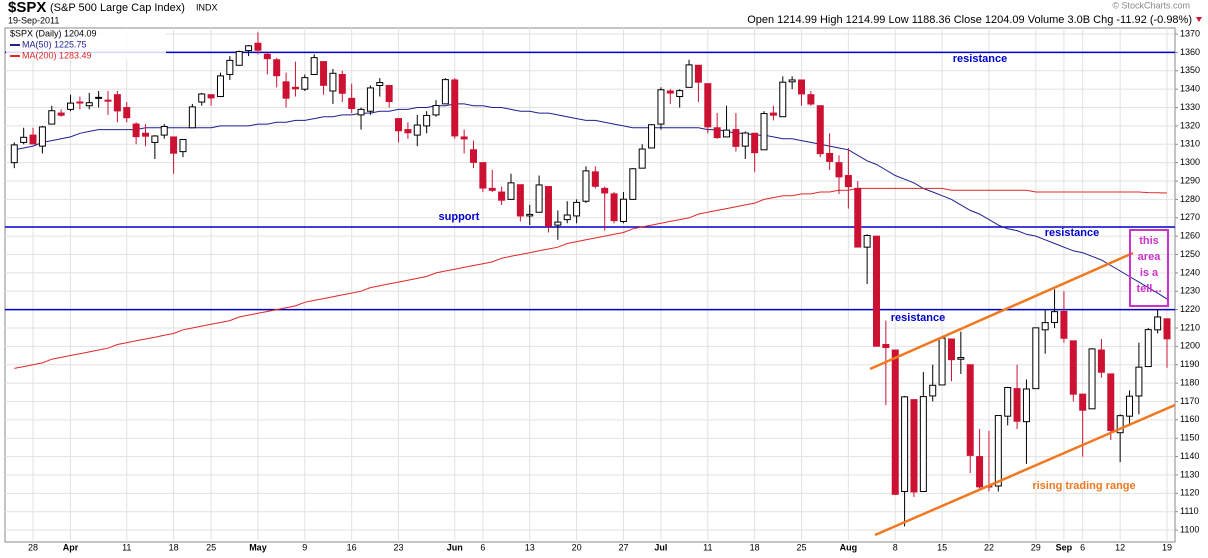  Describe the element at coordinates (942, 547) in the screenshot. I see `x-tick-label: 15` at that location.